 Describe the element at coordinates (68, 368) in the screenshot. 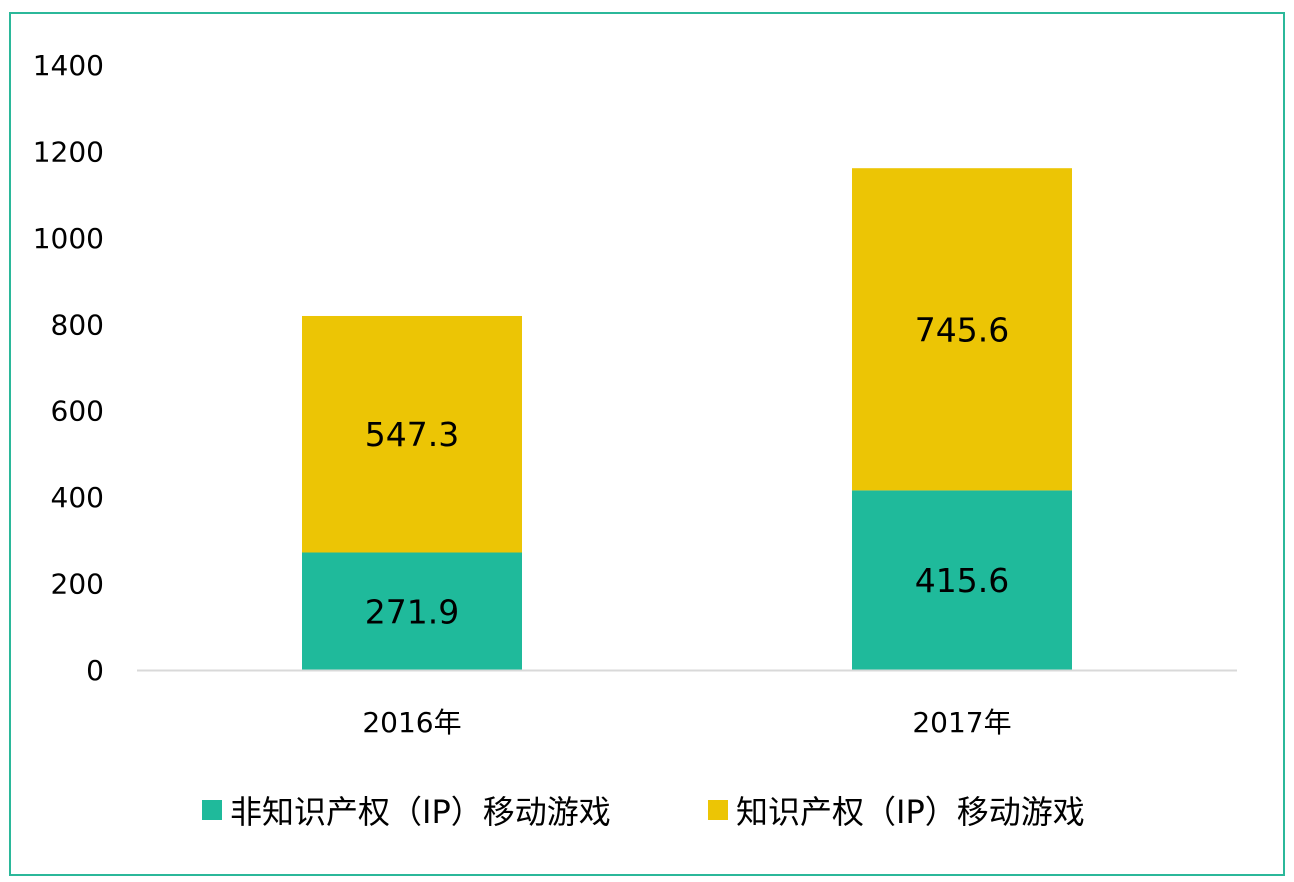

I see `y-axis-ticks: 0 200 400 600 800 1000 1200 1400` at that location.